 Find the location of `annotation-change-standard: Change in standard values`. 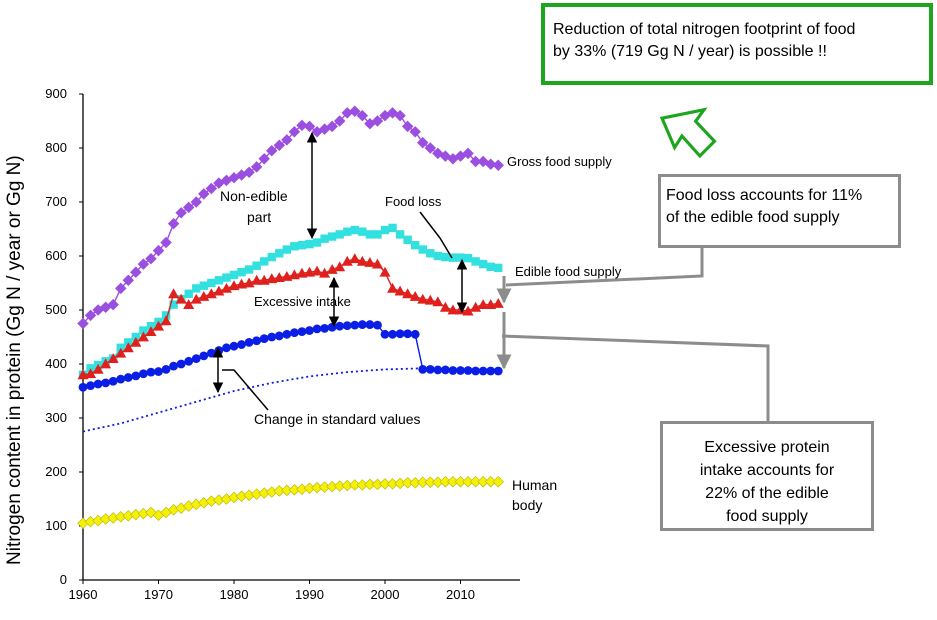

annotation-change-standard: Change in standard values is located at coordinates (337, 419).